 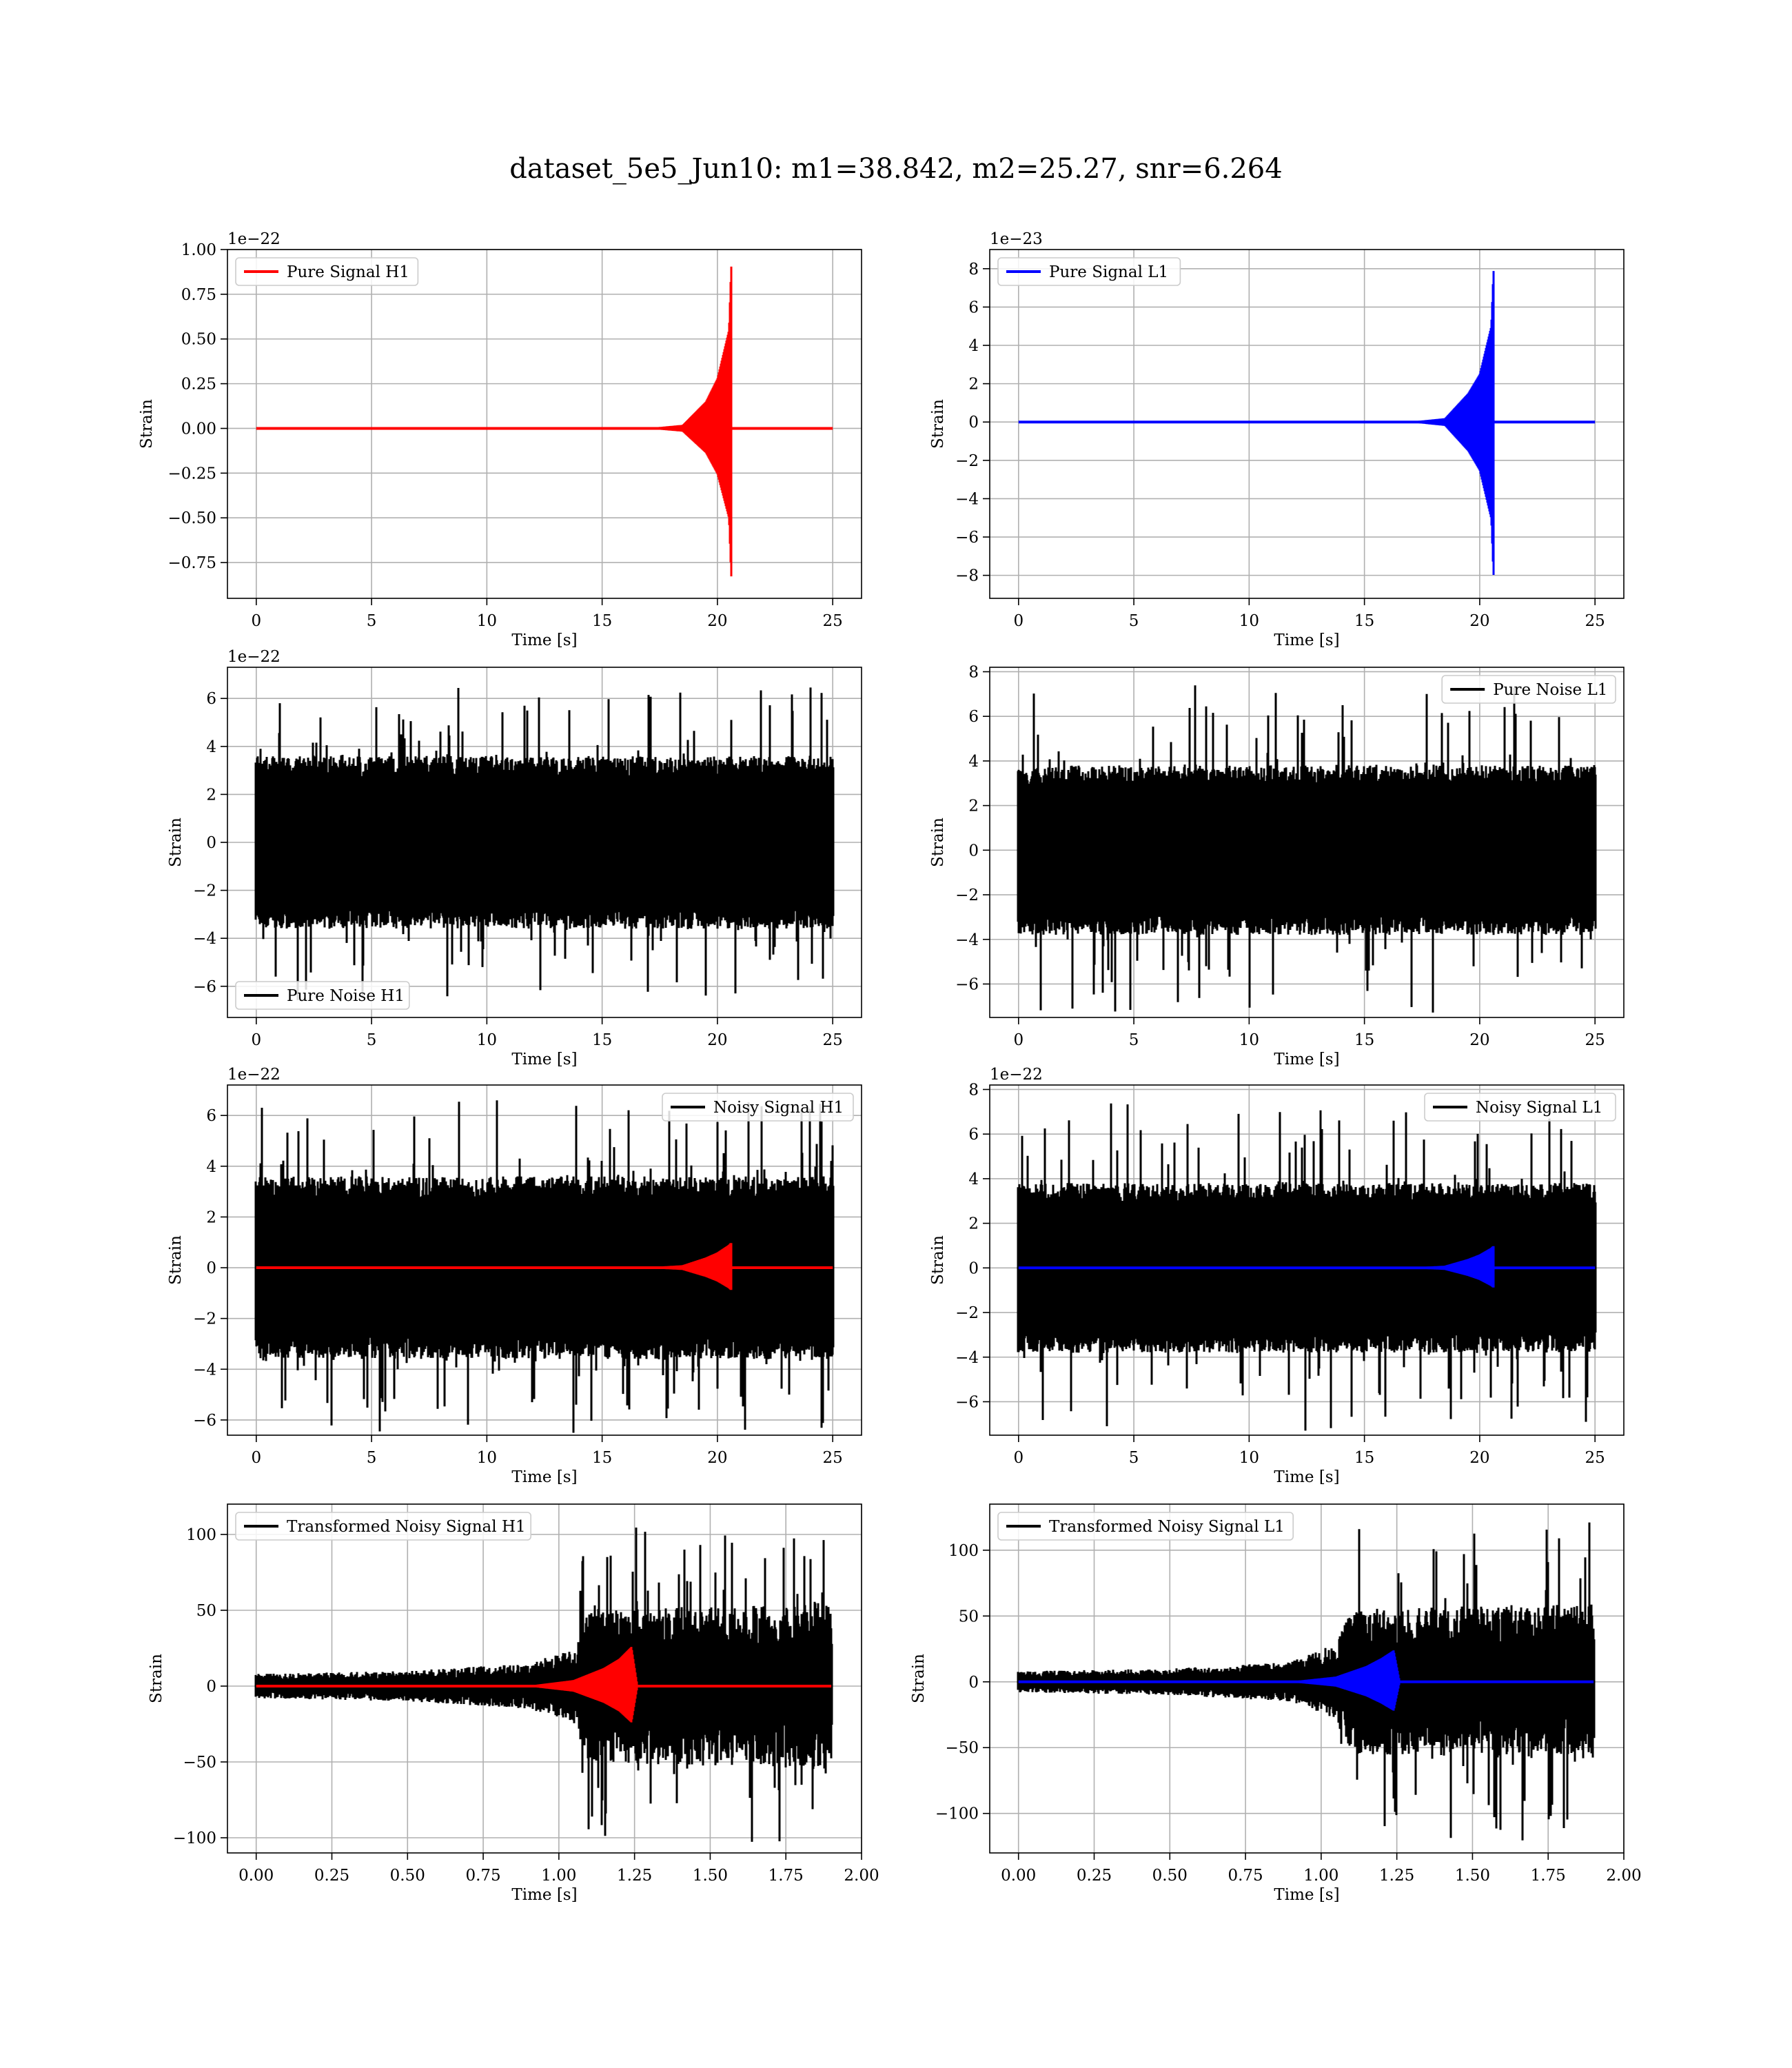 I want to click on x-tick-label: 0.00, so click(x=256, y=1876).